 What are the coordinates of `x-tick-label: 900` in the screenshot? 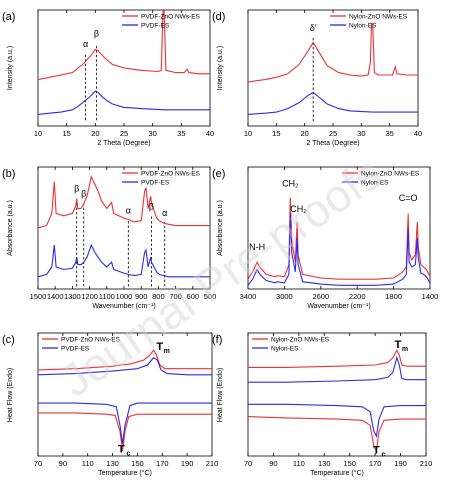 It's located at (141, 296).